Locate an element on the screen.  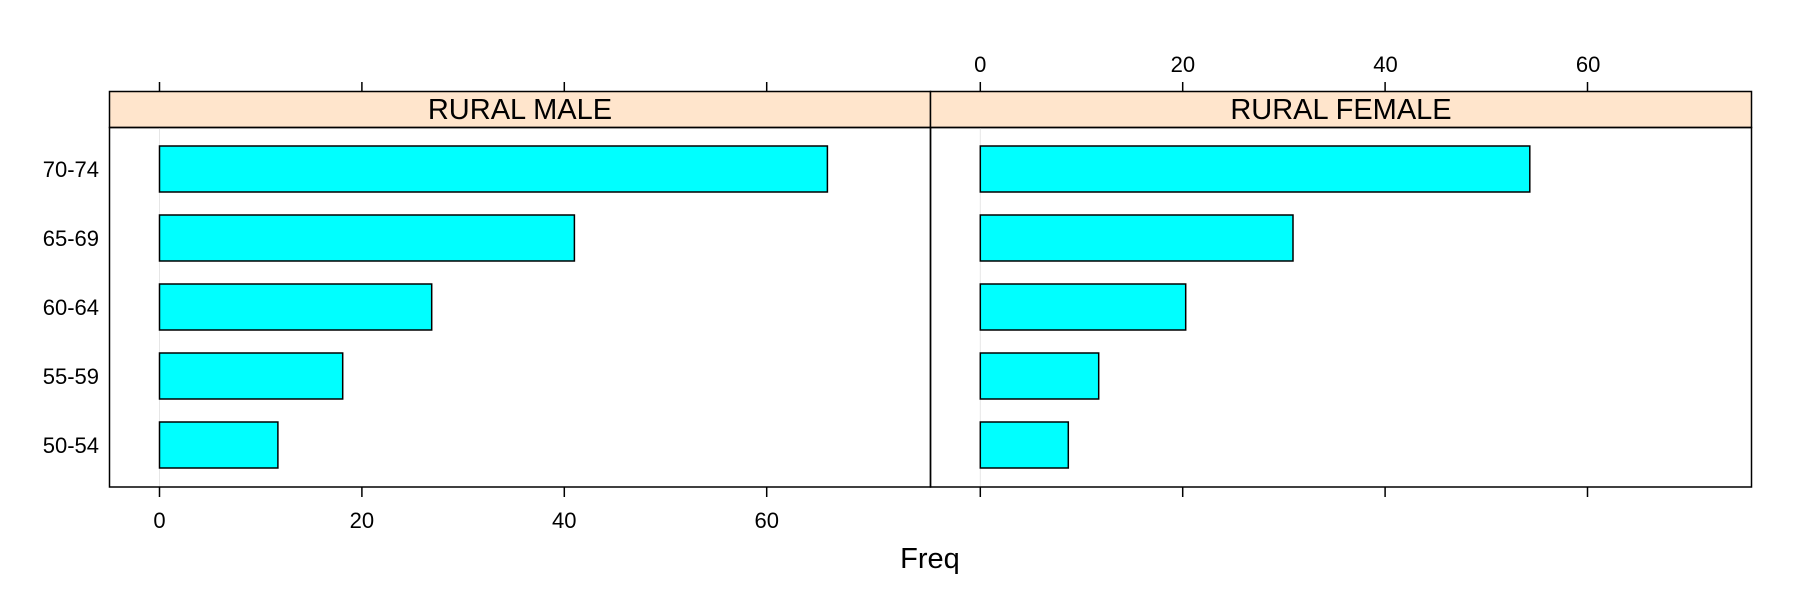
y-axis-category-labels: 70-74 65-69 60-64 55-59 50-54 is located at coordinates (71, 307).